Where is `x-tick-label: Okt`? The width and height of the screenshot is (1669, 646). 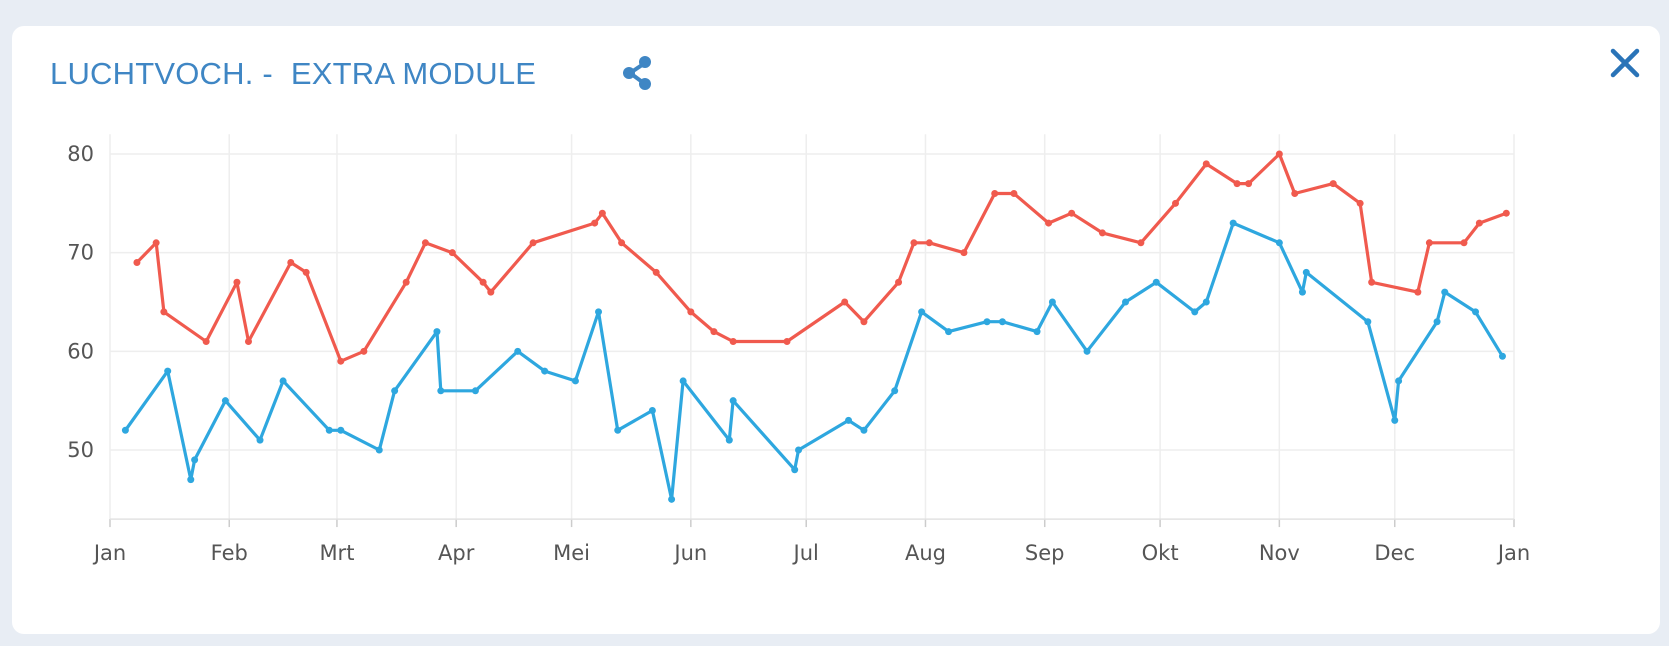
x-tick-label: Okt is located at coordinates (1160, 553).